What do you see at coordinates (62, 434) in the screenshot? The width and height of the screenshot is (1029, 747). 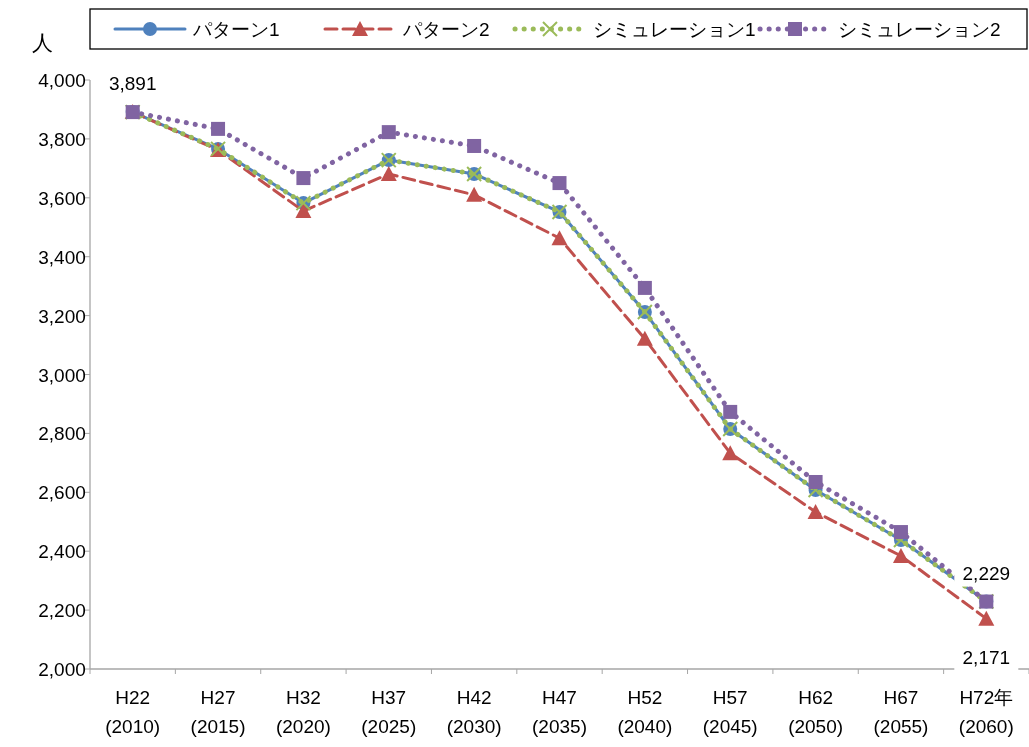 I see `y-tick-label: 2,800` at bounding box center [62, 434].